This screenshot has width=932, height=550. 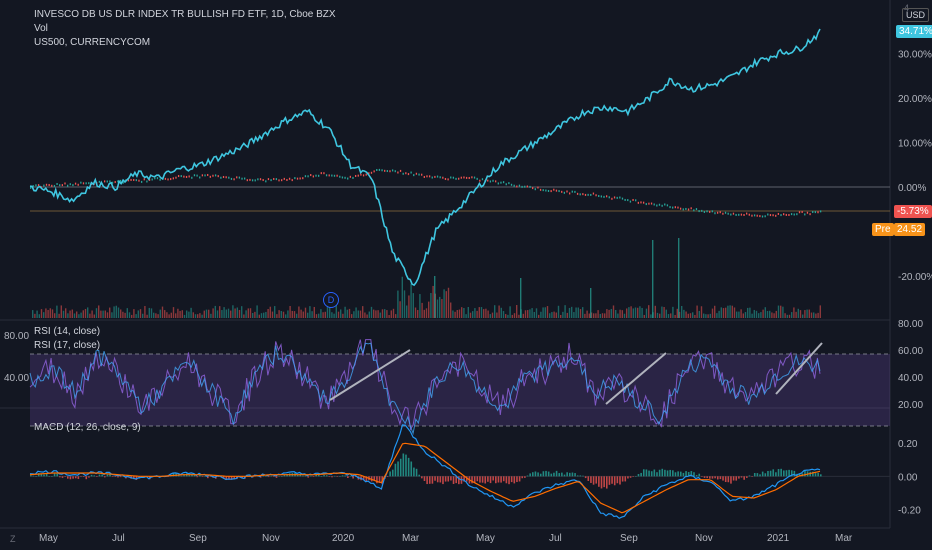 What do you see at coordinates (916, 15) in the screenshot?
I see `currency-badge: USD` at bounding box center [916, 15].